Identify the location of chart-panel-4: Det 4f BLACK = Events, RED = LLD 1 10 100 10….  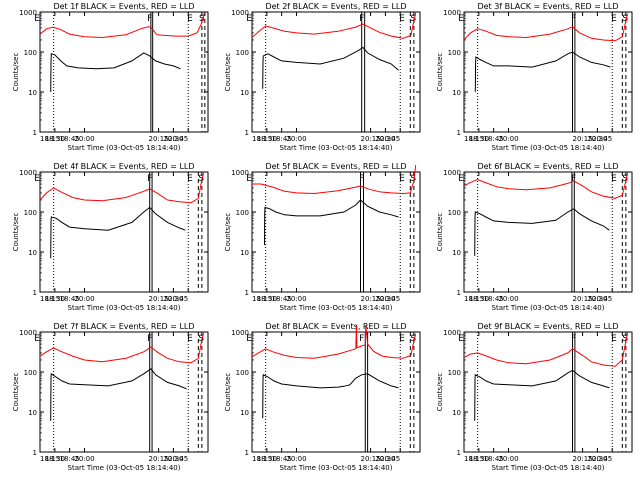
(110, 237).